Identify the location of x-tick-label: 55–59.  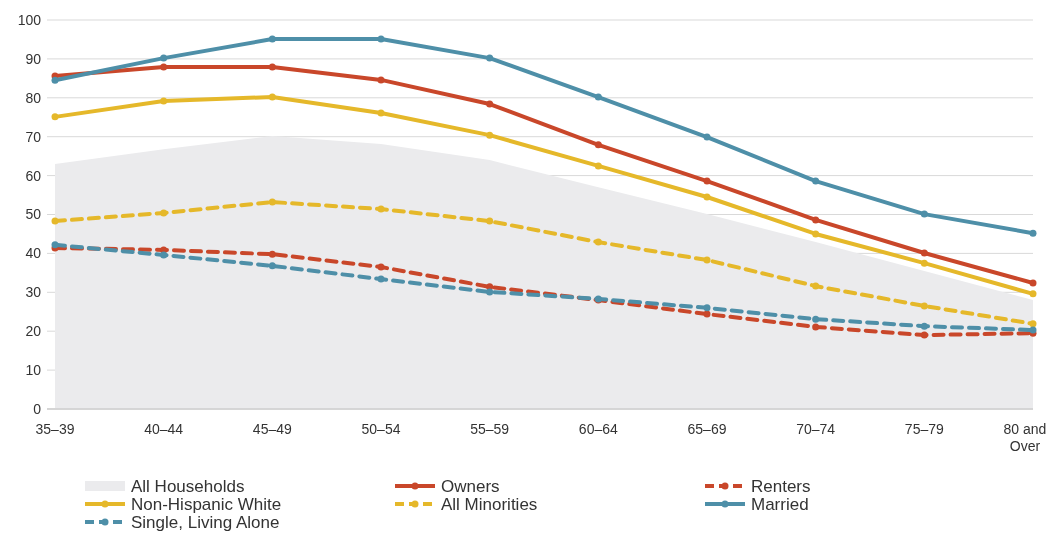
(490, 429).